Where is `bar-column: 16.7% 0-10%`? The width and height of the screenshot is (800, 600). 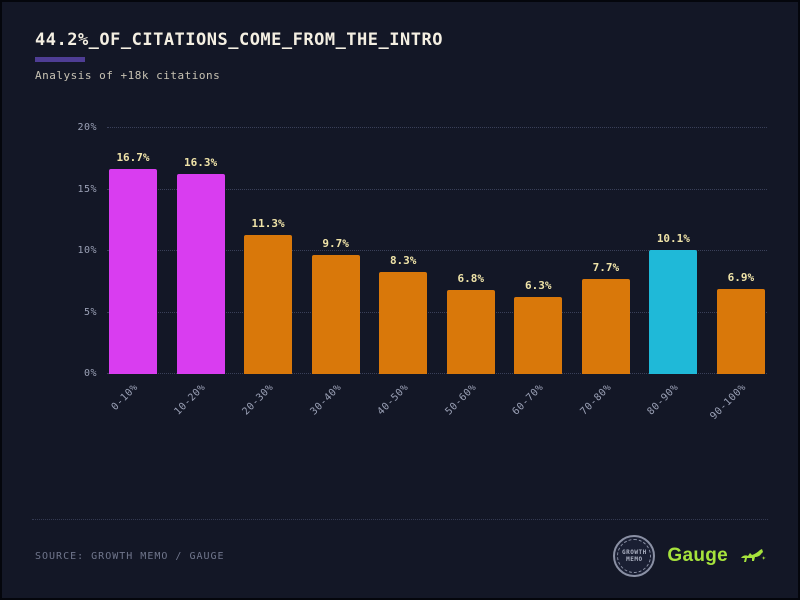 bar-column: 16.7% 0-10% is located at coordinates (133, 270).